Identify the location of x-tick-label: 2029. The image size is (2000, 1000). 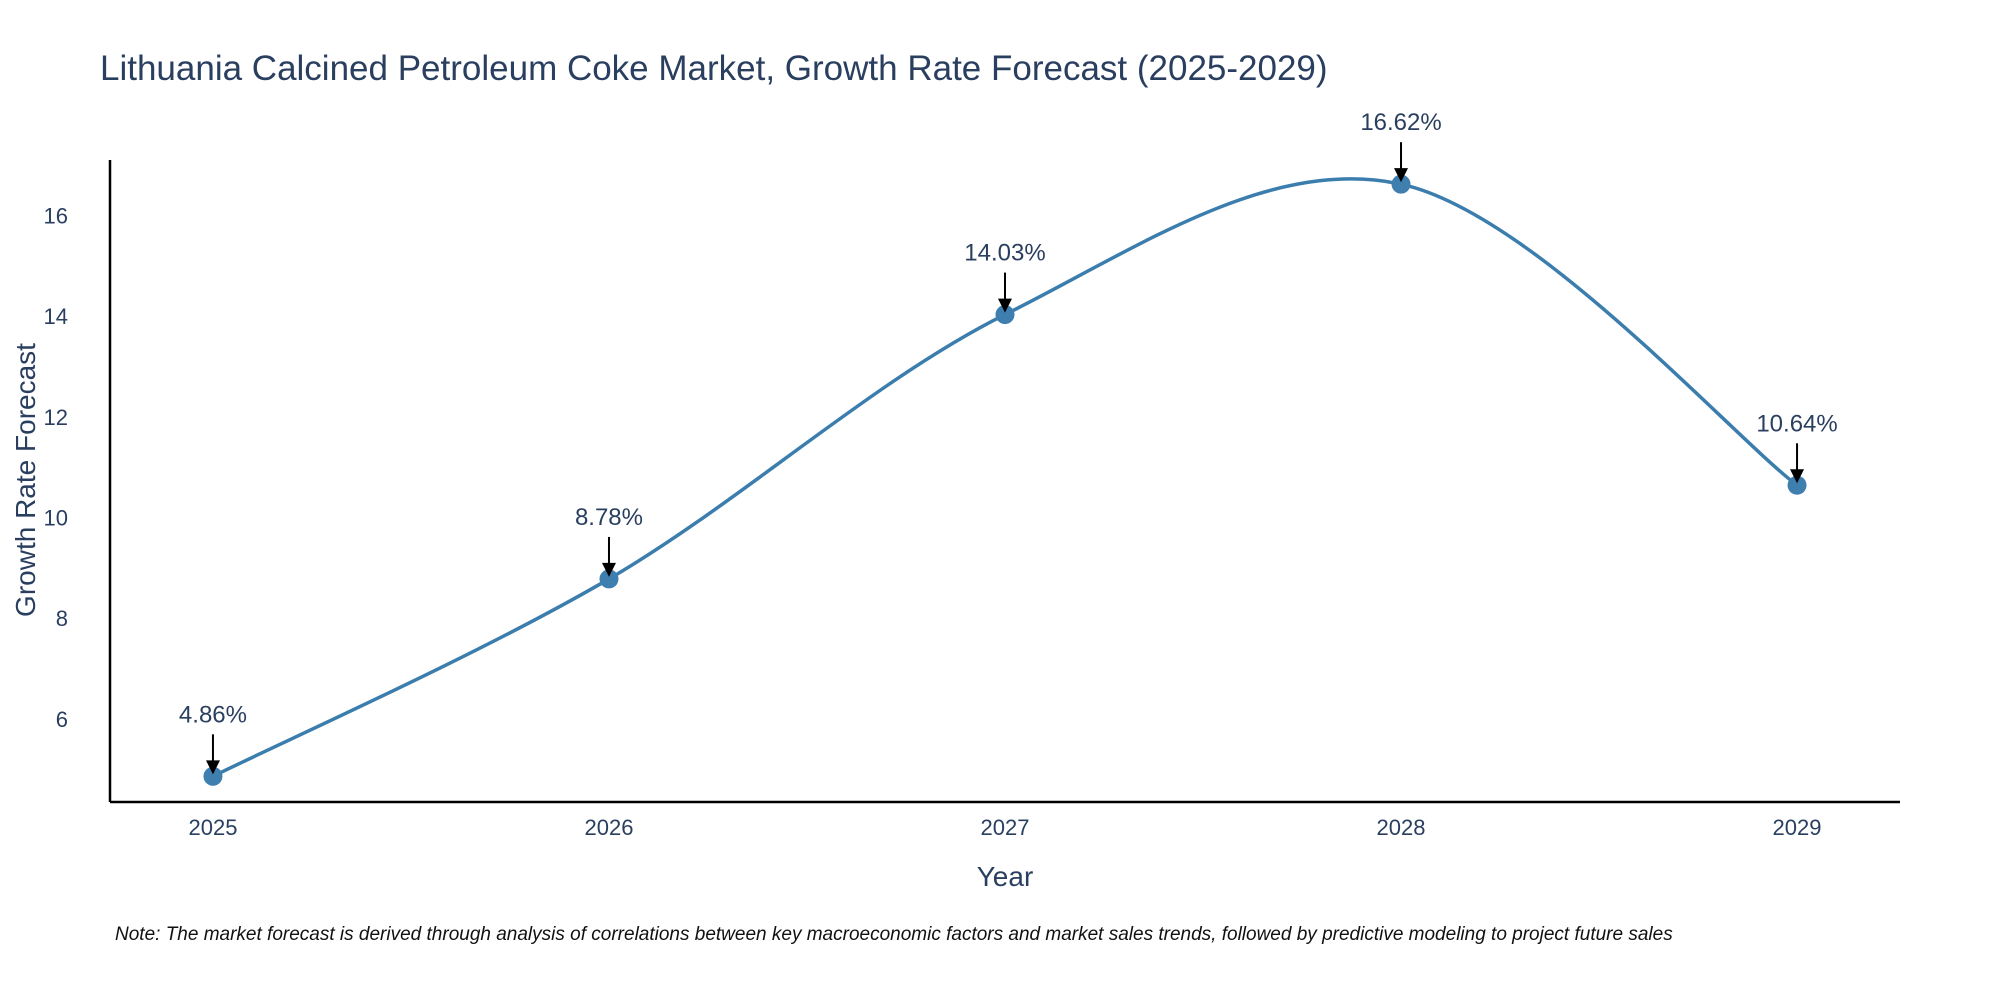
(1797, 827).